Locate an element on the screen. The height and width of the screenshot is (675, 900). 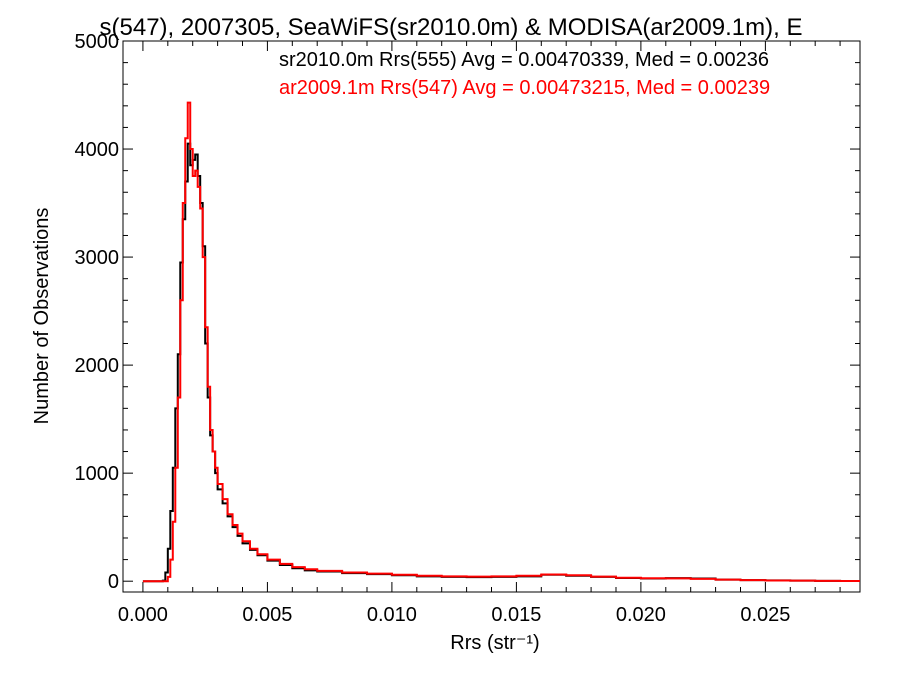
y-tick-label: 0 is located at coordinates (113, 582).